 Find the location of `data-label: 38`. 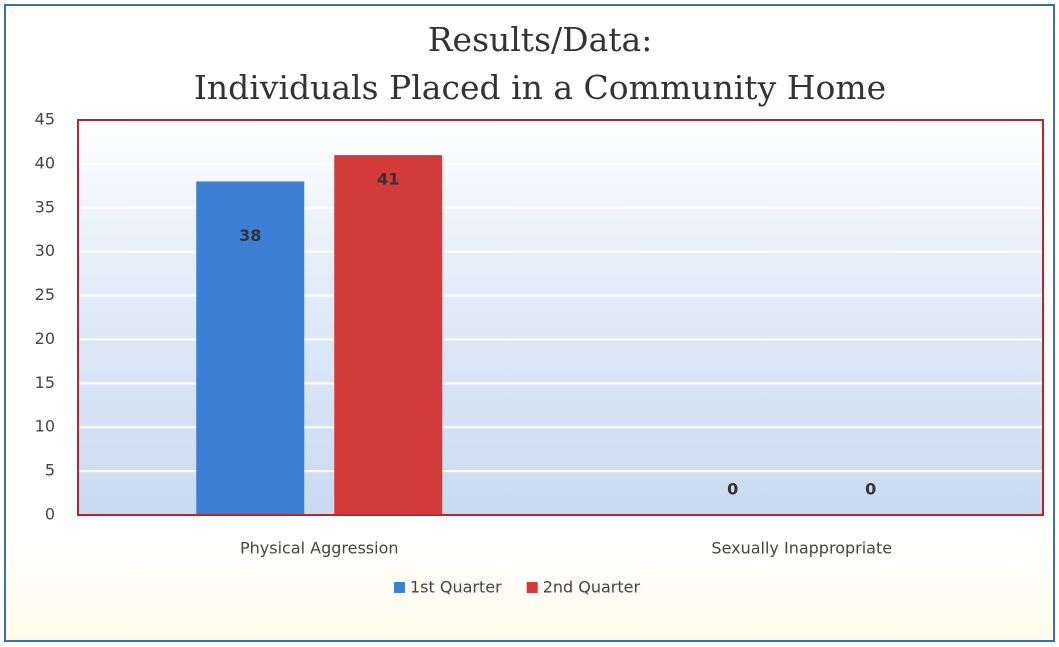

data-label: 38 is located at coordinates (250, 235).